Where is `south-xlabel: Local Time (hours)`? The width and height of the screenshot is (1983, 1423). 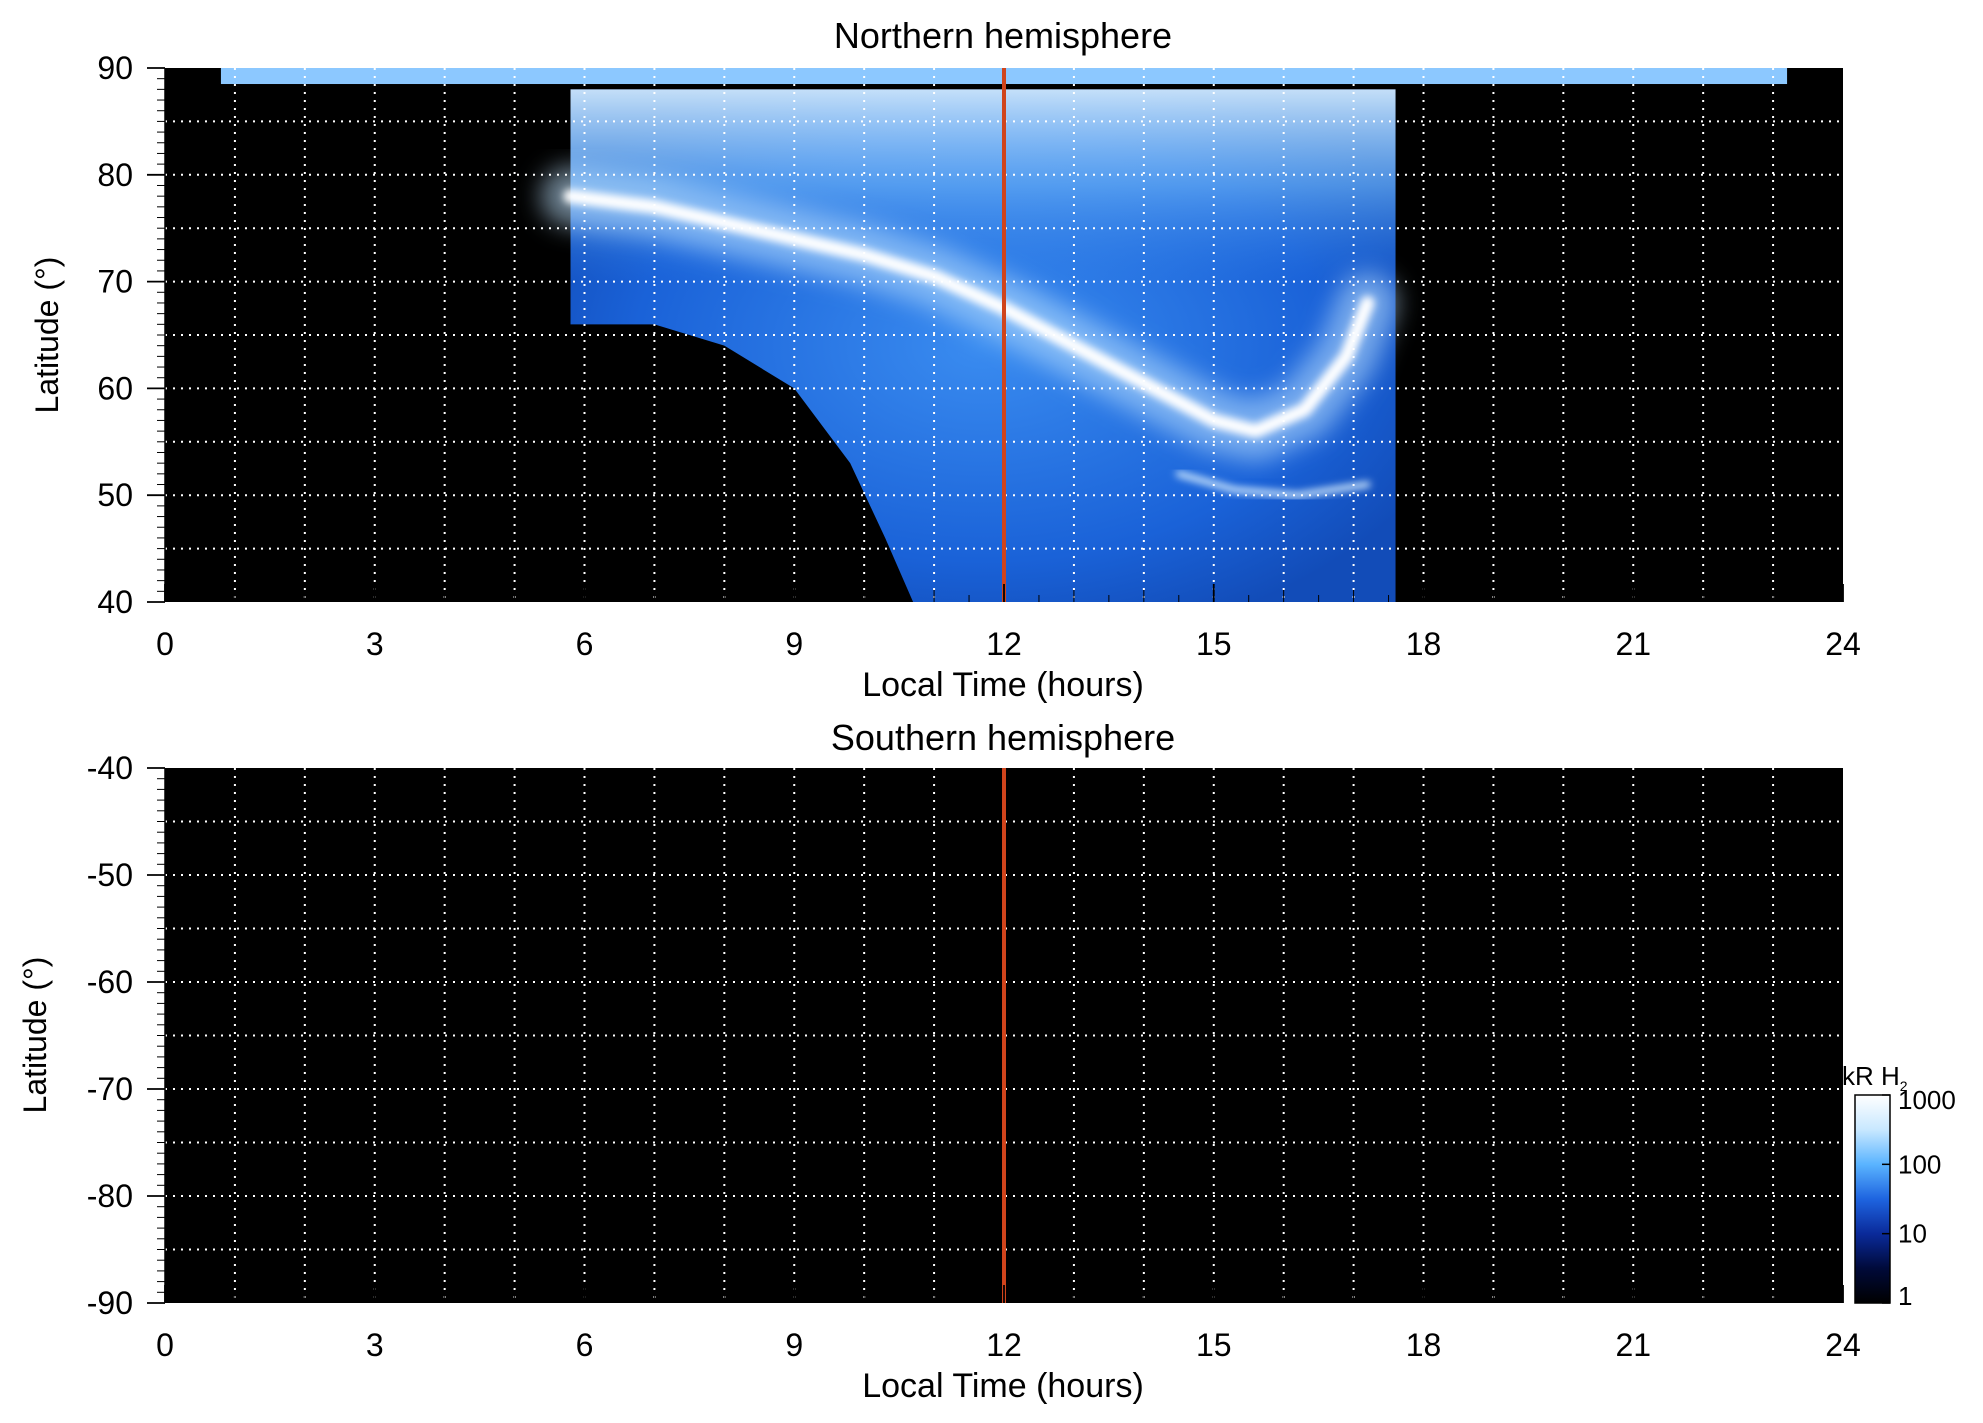 south-xlabel: Local Time (hours) is located at coordinates (1003, 1386).